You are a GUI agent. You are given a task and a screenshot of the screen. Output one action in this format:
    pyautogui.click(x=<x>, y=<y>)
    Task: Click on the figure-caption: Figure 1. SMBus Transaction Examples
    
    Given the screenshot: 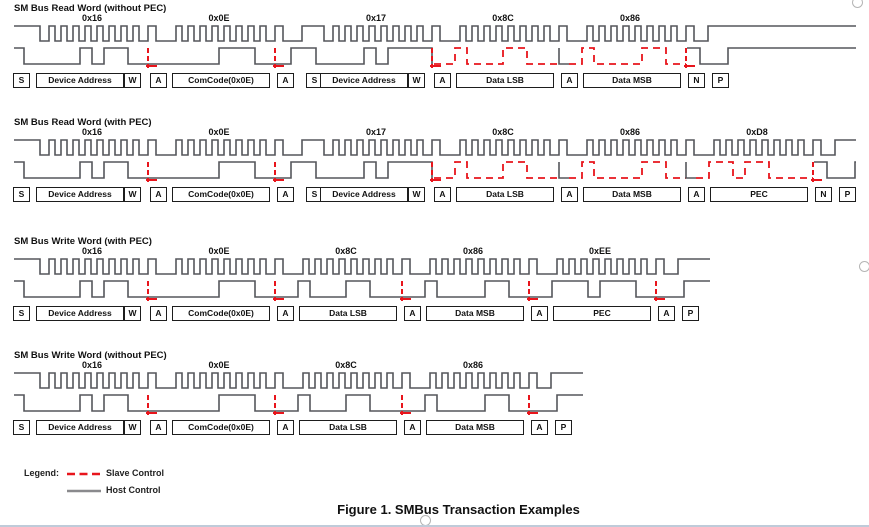 What is the action you would take?
    pyautogui.click(x=458, y=509)
    